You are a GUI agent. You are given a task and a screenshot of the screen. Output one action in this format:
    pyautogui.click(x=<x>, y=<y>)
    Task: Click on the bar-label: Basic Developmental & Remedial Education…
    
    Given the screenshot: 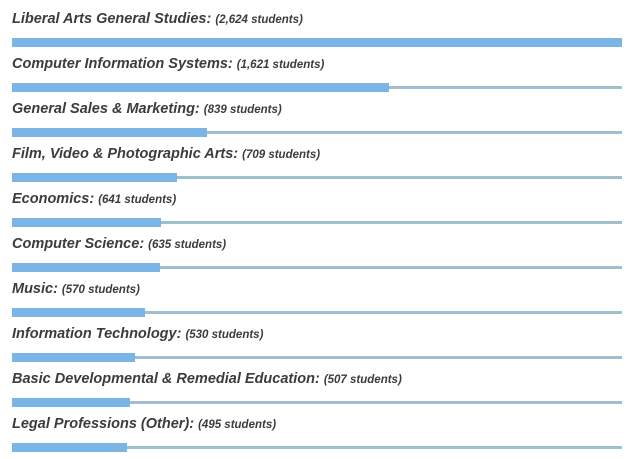 What is the action you would take?
    pyautogui.click(x=207, y=379)
    